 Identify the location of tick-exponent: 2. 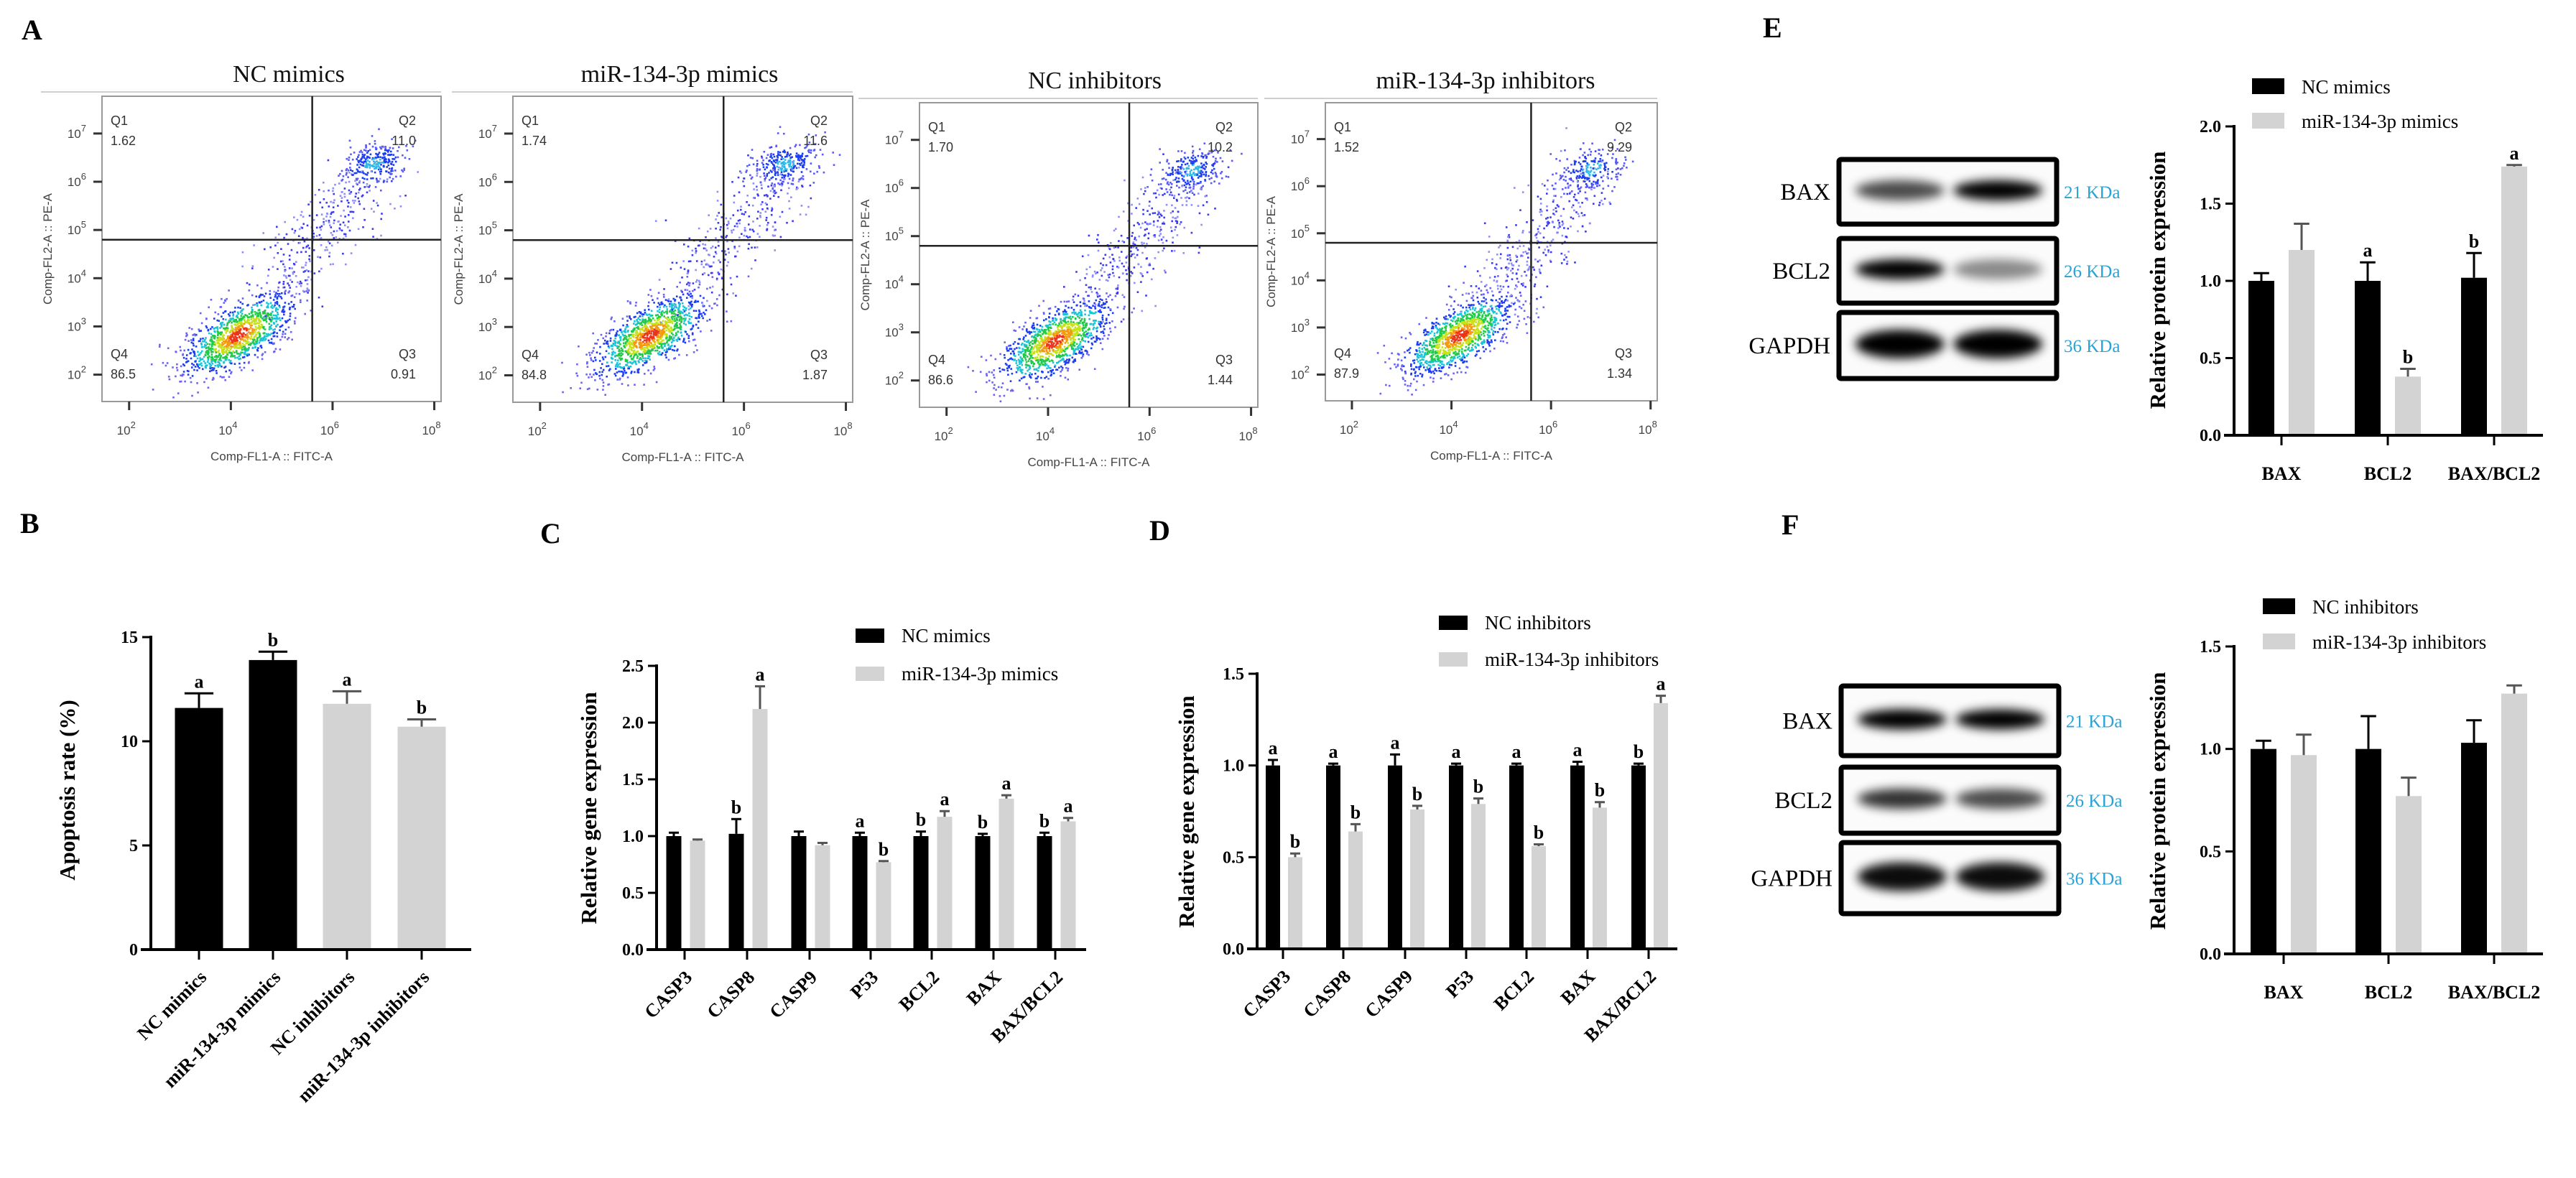
(494, 371).